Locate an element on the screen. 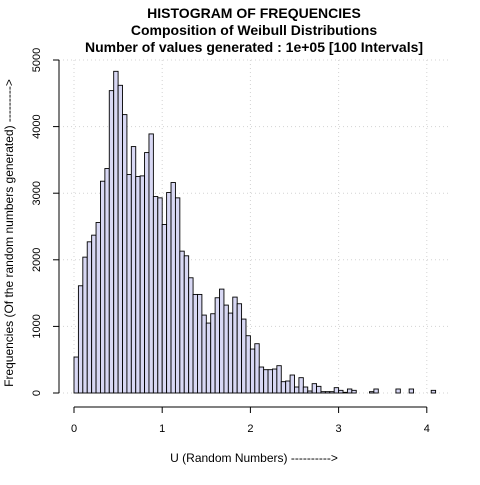 The image size is (480, 485). chart-title-line-2: Composition of Weibull Distributions is located at coordinates (254, 30).